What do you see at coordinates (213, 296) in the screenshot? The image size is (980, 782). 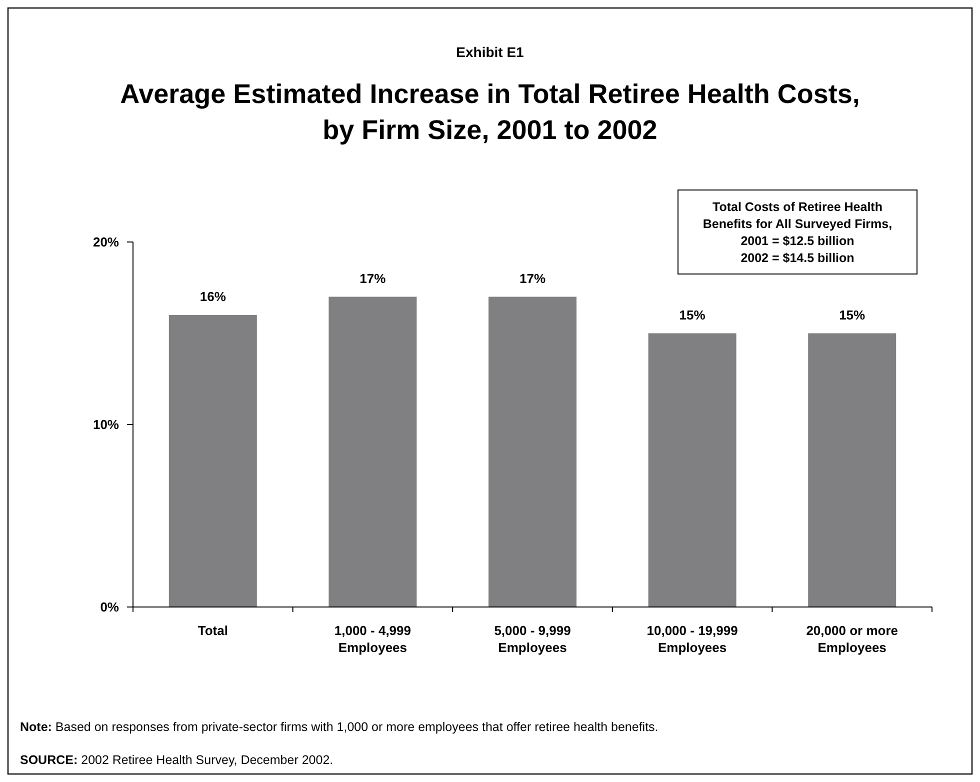 I see `data-label: 16%` at bounding box center [213, 296].